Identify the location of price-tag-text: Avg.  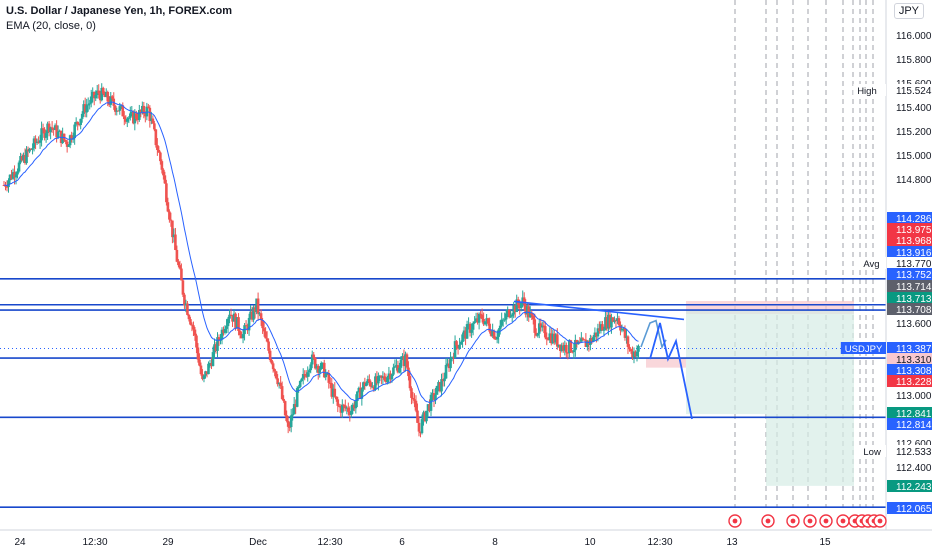
(871, 264).